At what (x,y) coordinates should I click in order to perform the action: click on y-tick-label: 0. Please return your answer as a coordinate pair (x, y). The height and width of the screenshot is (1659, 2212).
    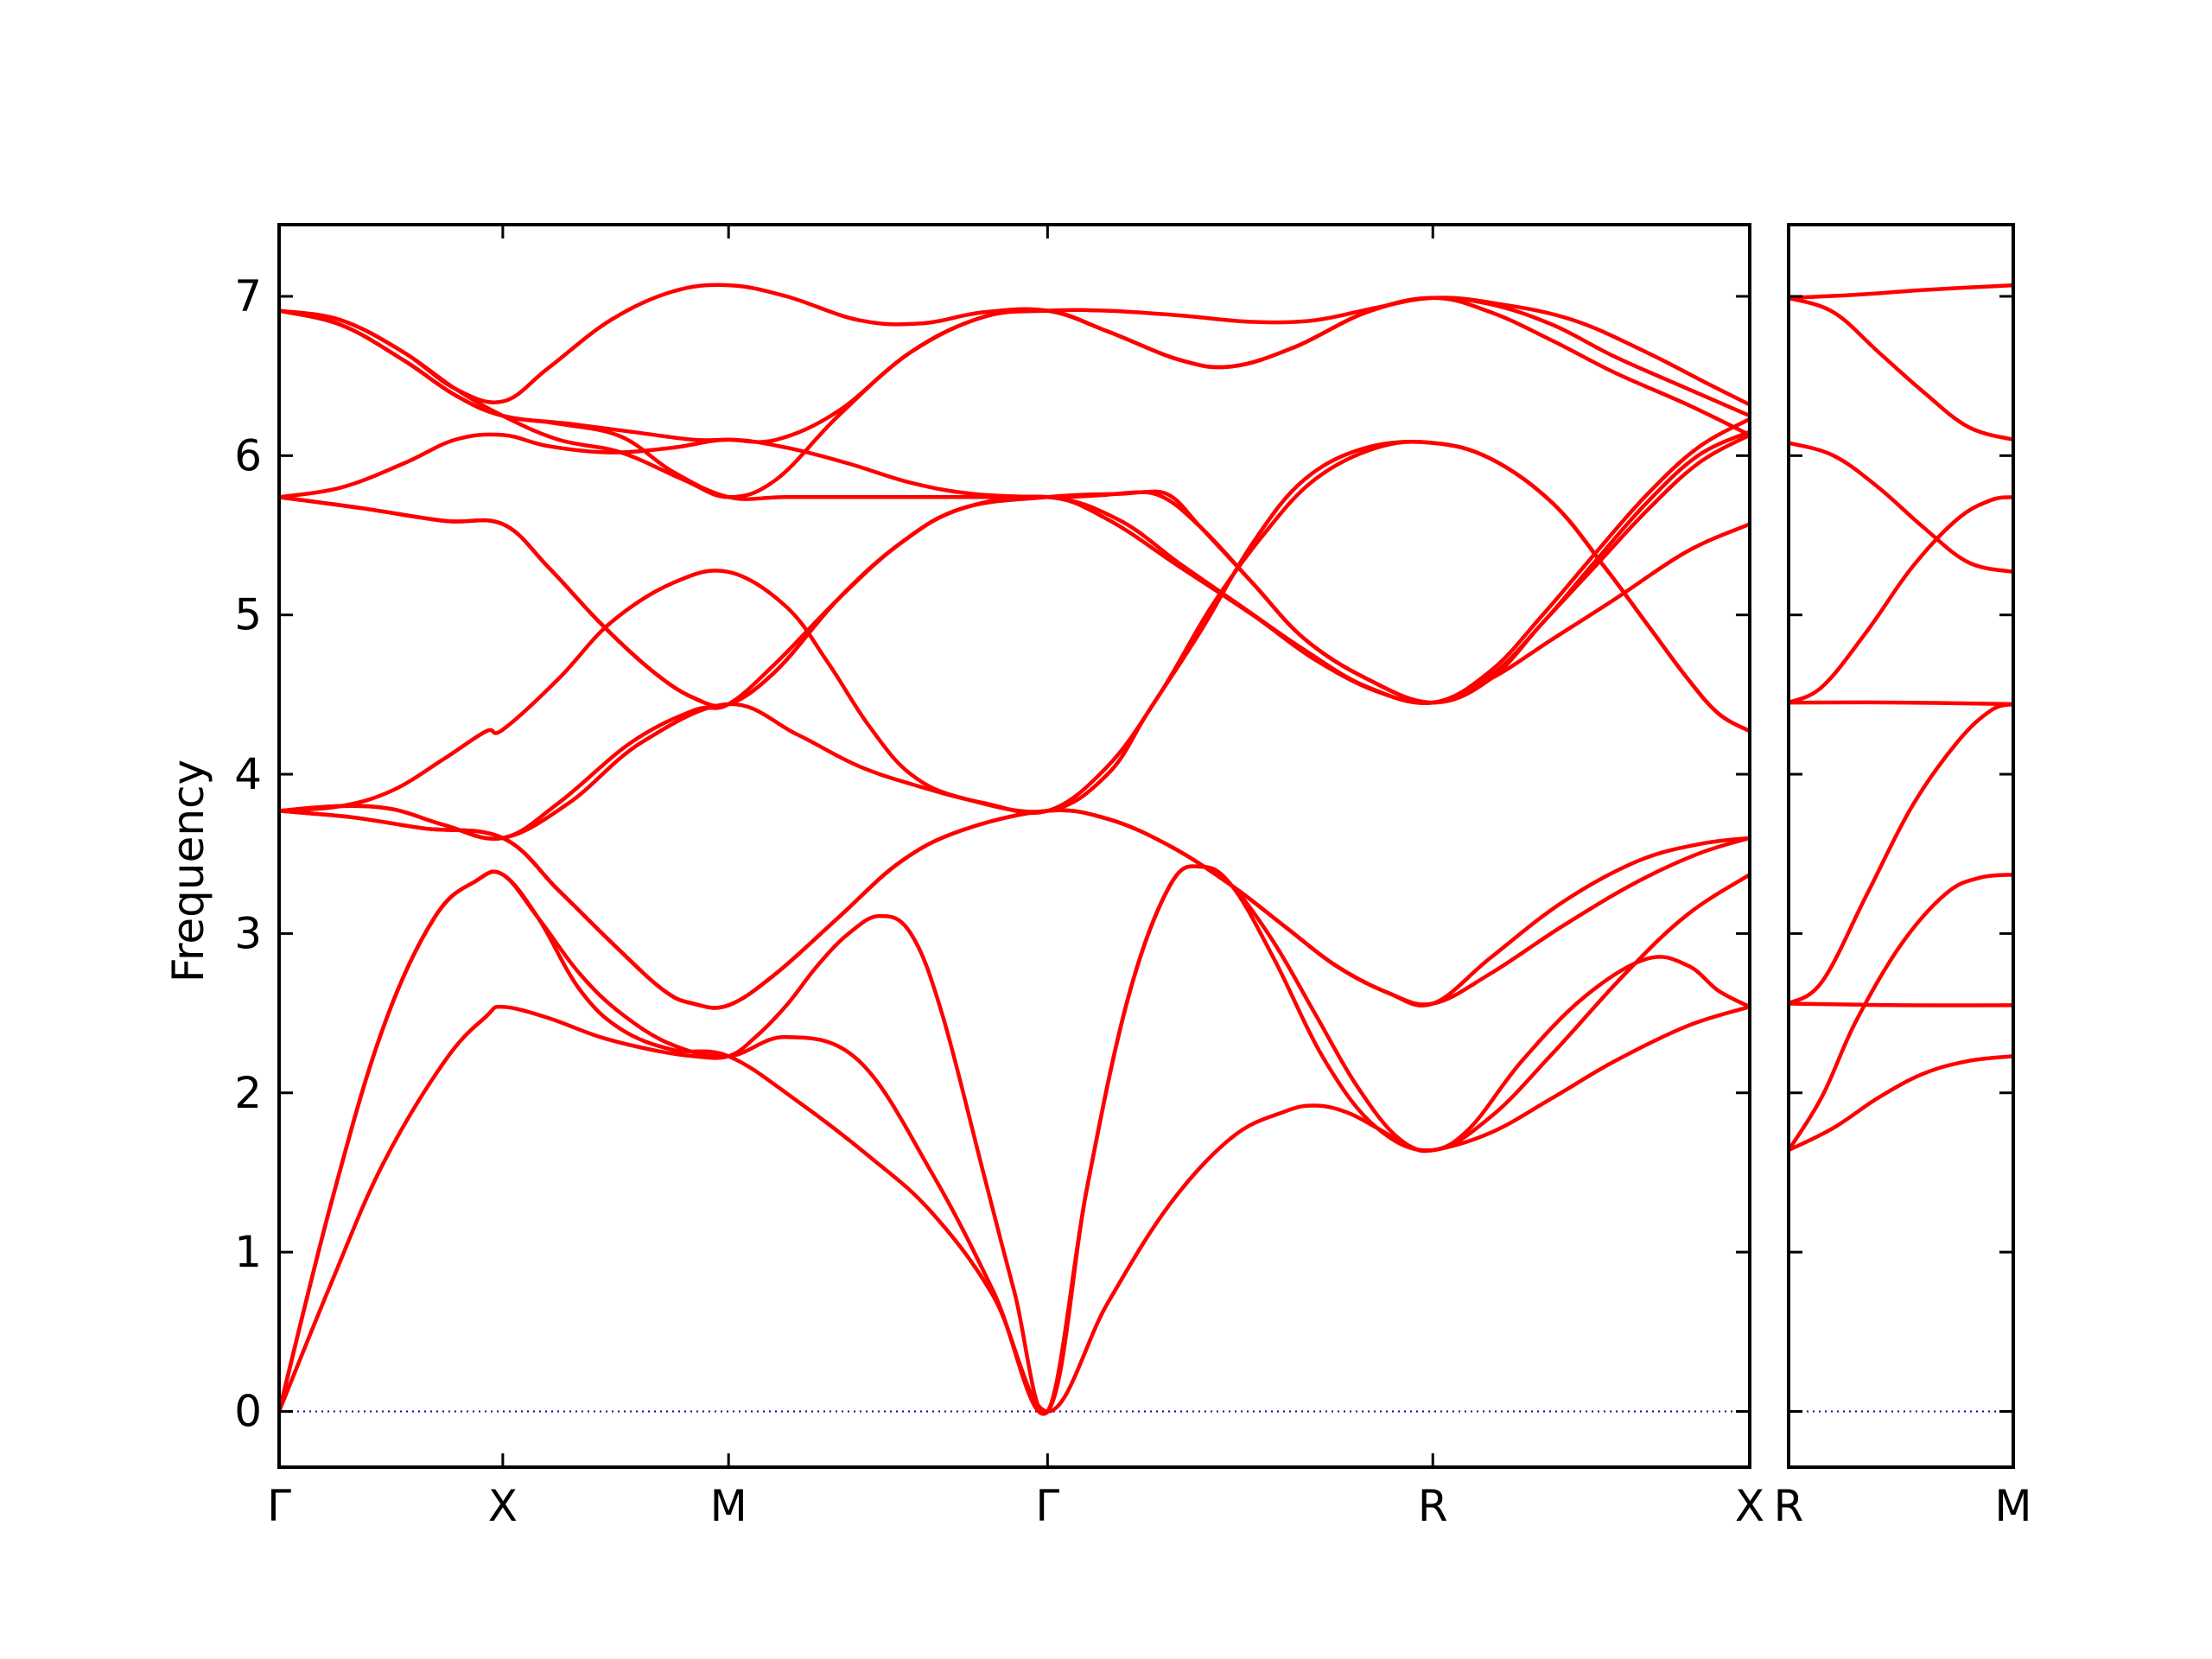
    Looking at the image, I should click on (248, 1411).